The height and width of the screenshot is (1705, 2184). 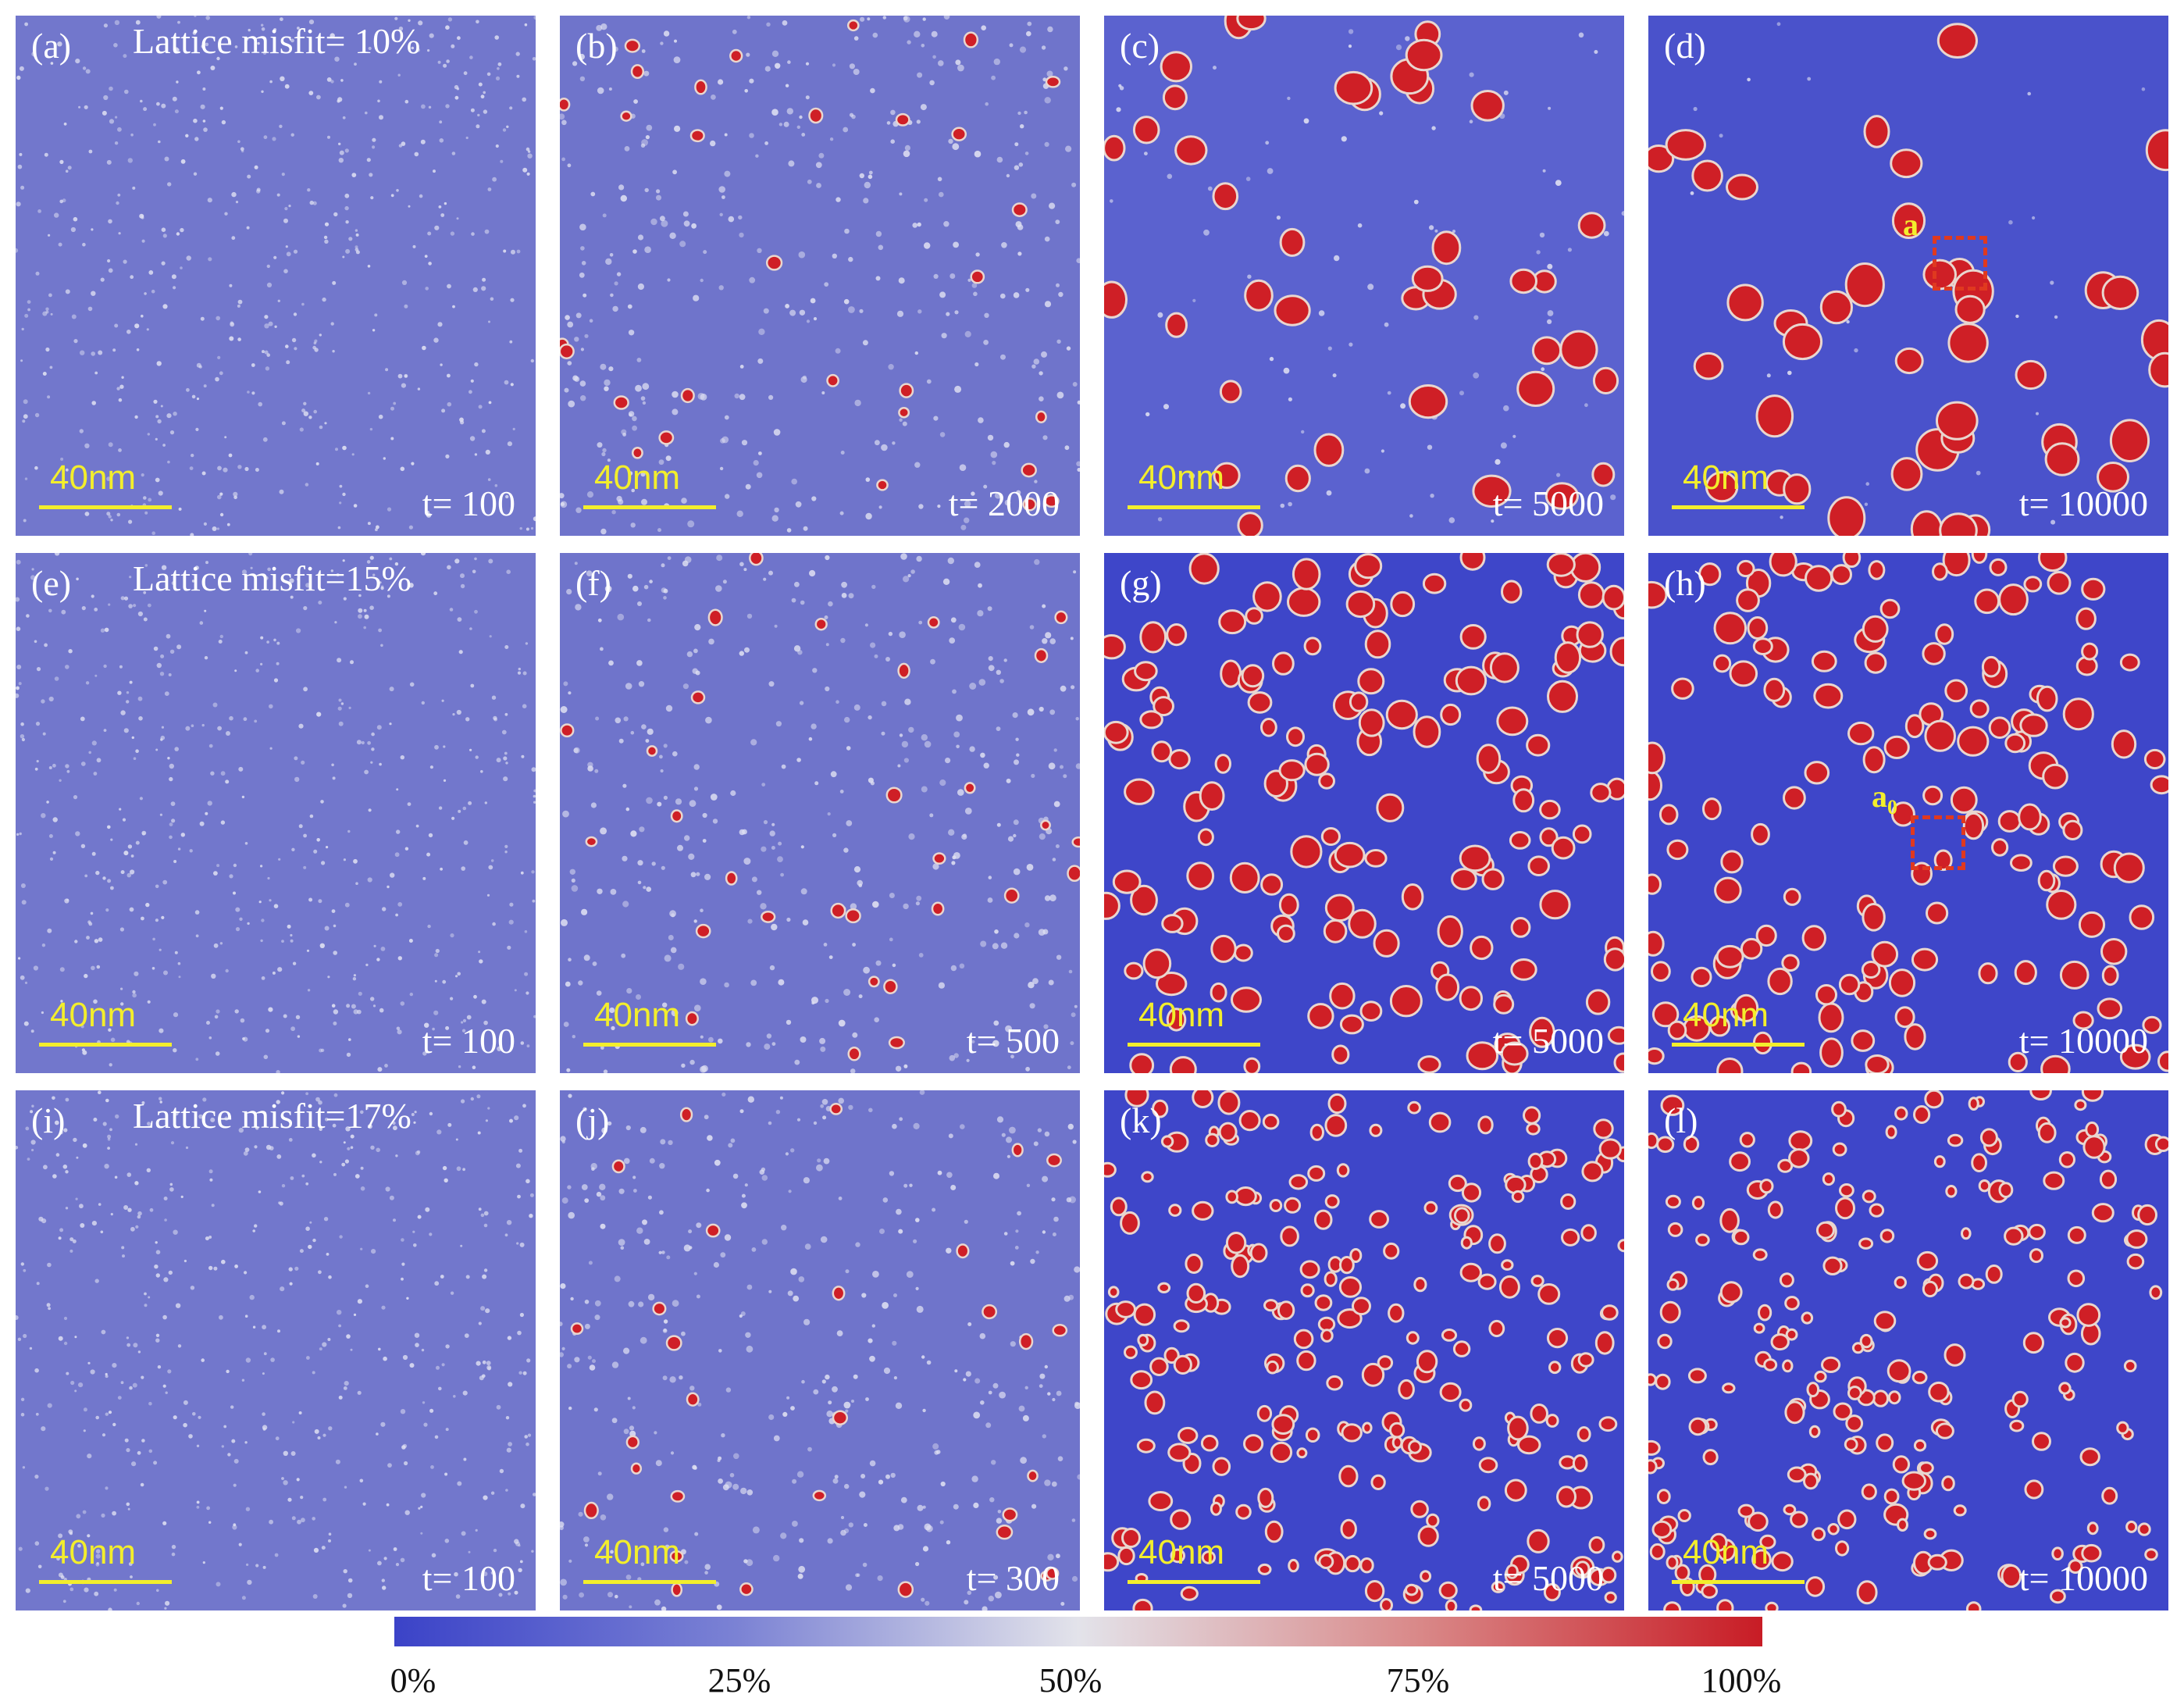 I want to click on panel-f-time-label: t= 500, so click(x=1013, y=1041).